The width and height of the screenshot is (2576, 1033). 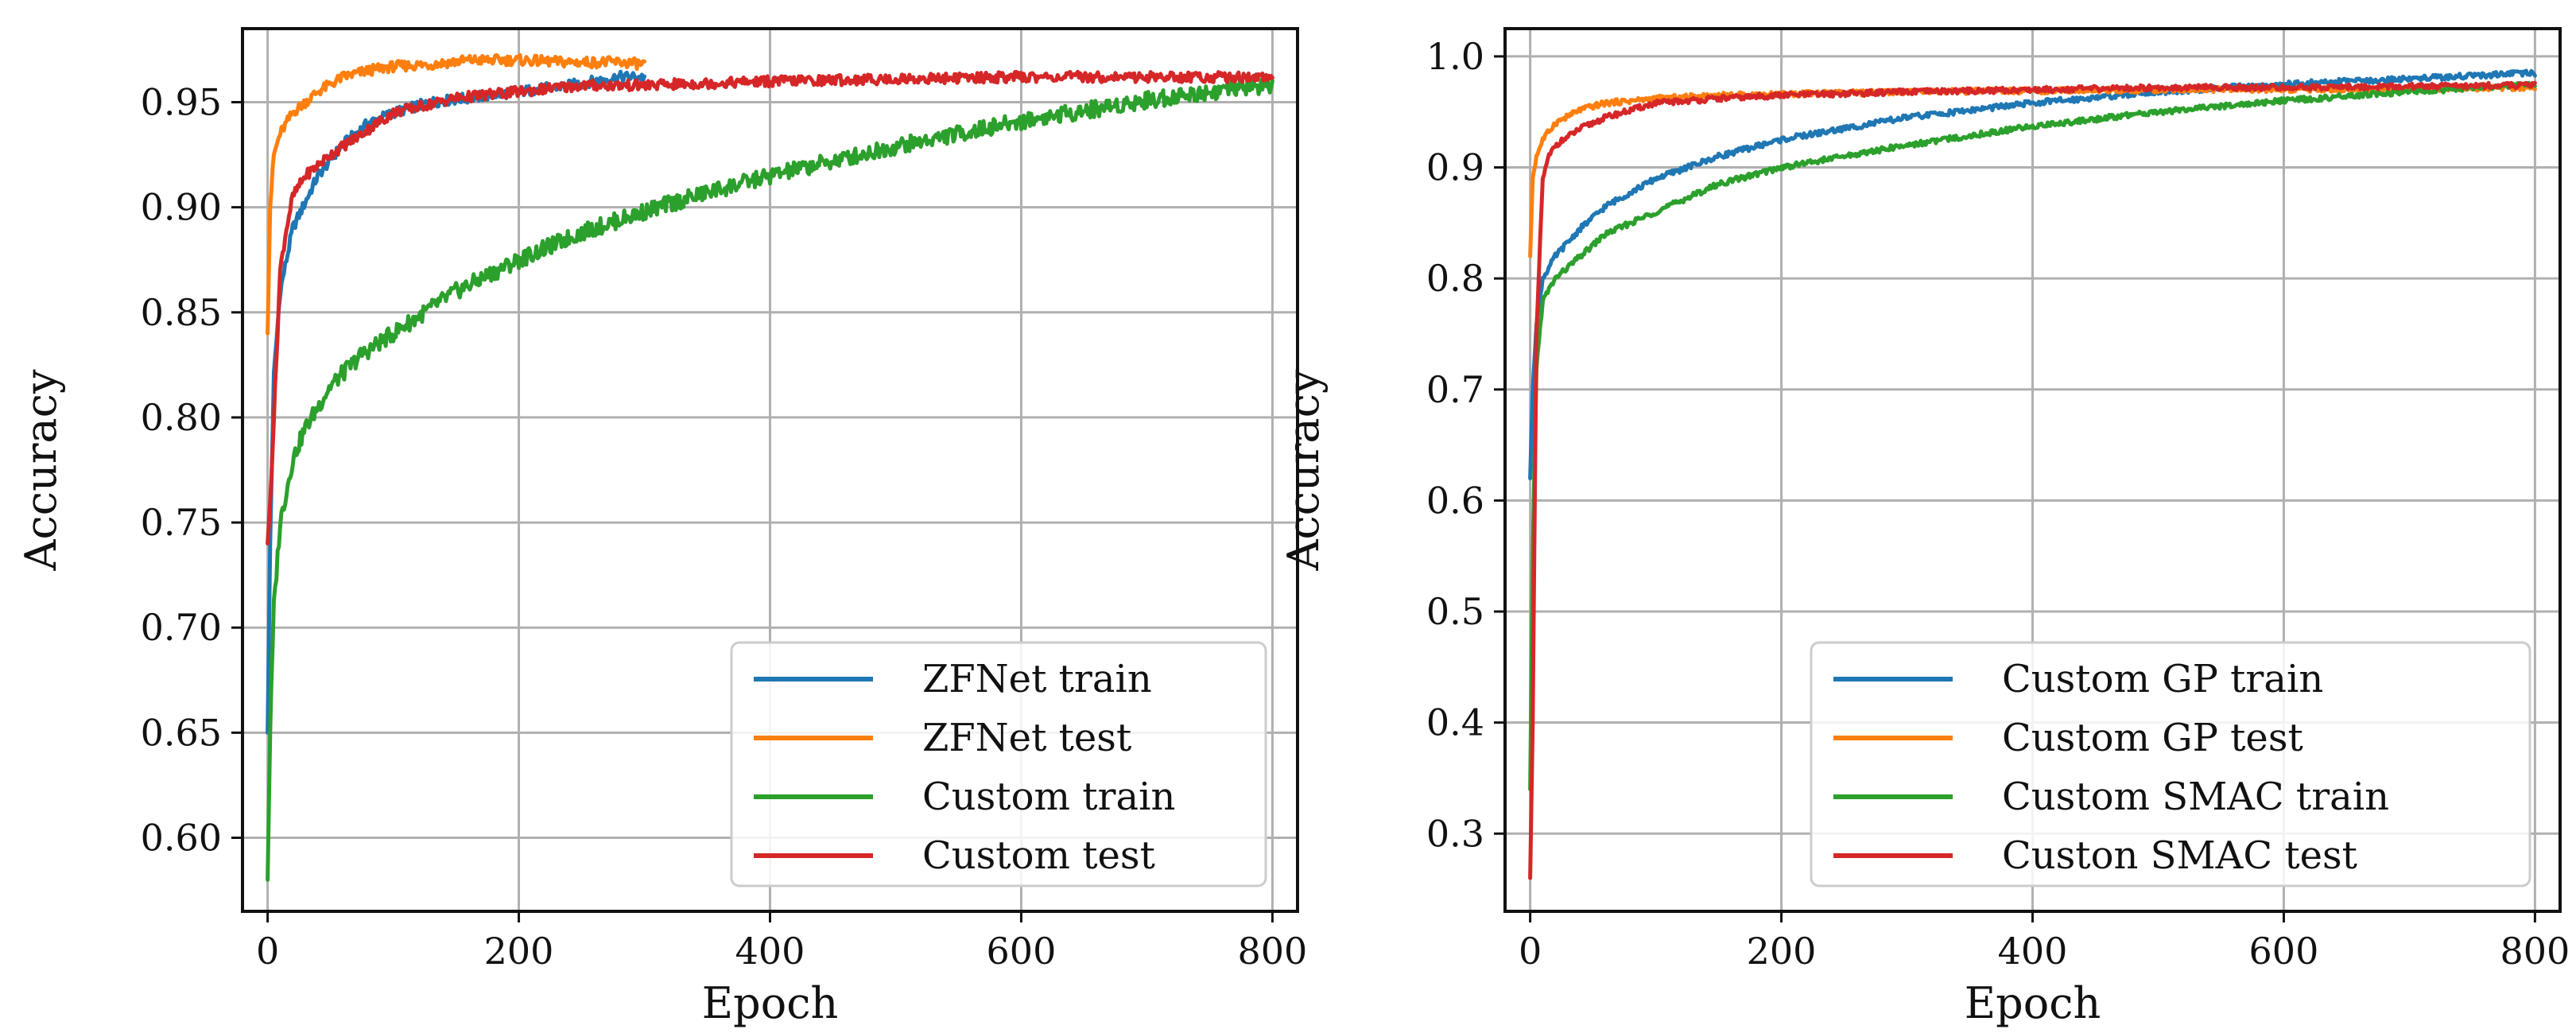 I want to click on y-tick-label: 0.9, so click(x=1455, y=167).